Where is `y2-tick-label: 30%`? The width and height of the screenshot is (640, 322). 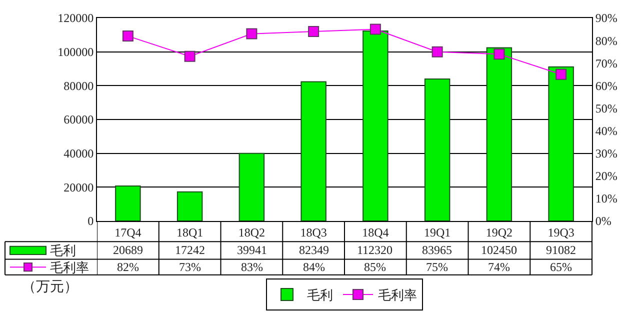 y2-tick-label: 30% is located at coordinates (606, 153).